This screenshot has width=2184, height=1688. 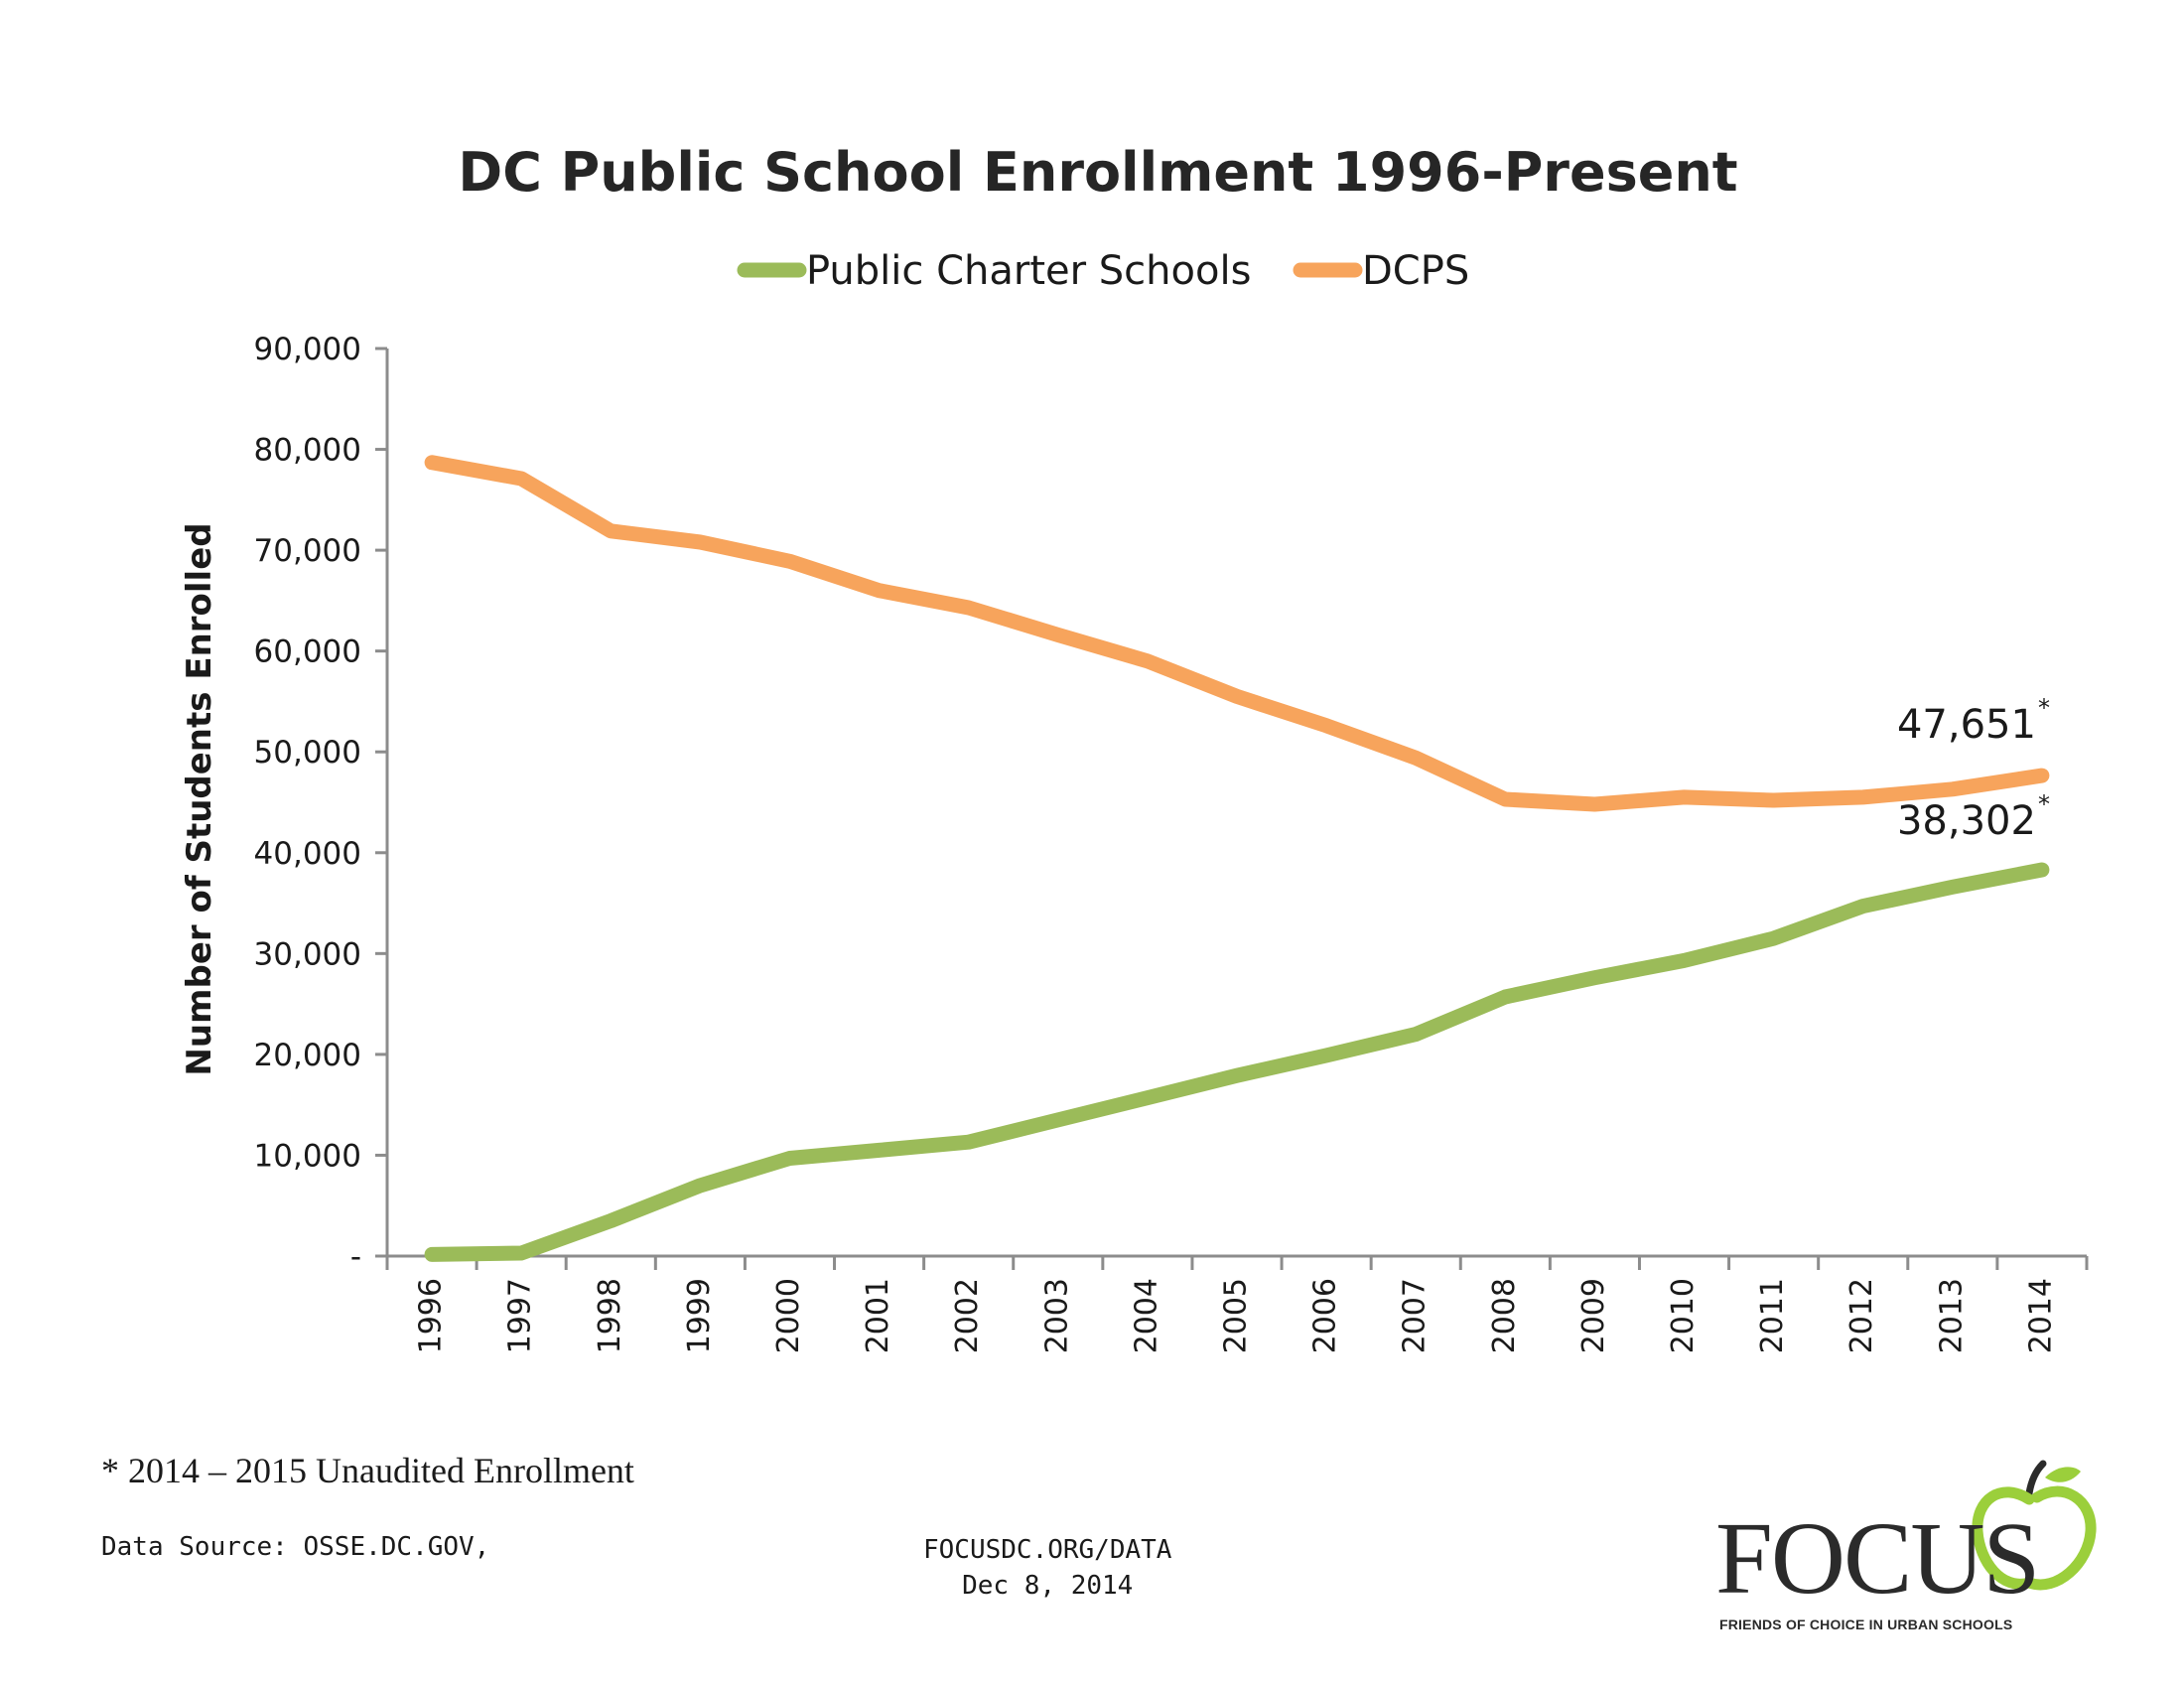 What do you see at coordinates (307, 1156) in the screenshot?
I see `y-tick-label: 10,000` at bounding box center [307, 1156].